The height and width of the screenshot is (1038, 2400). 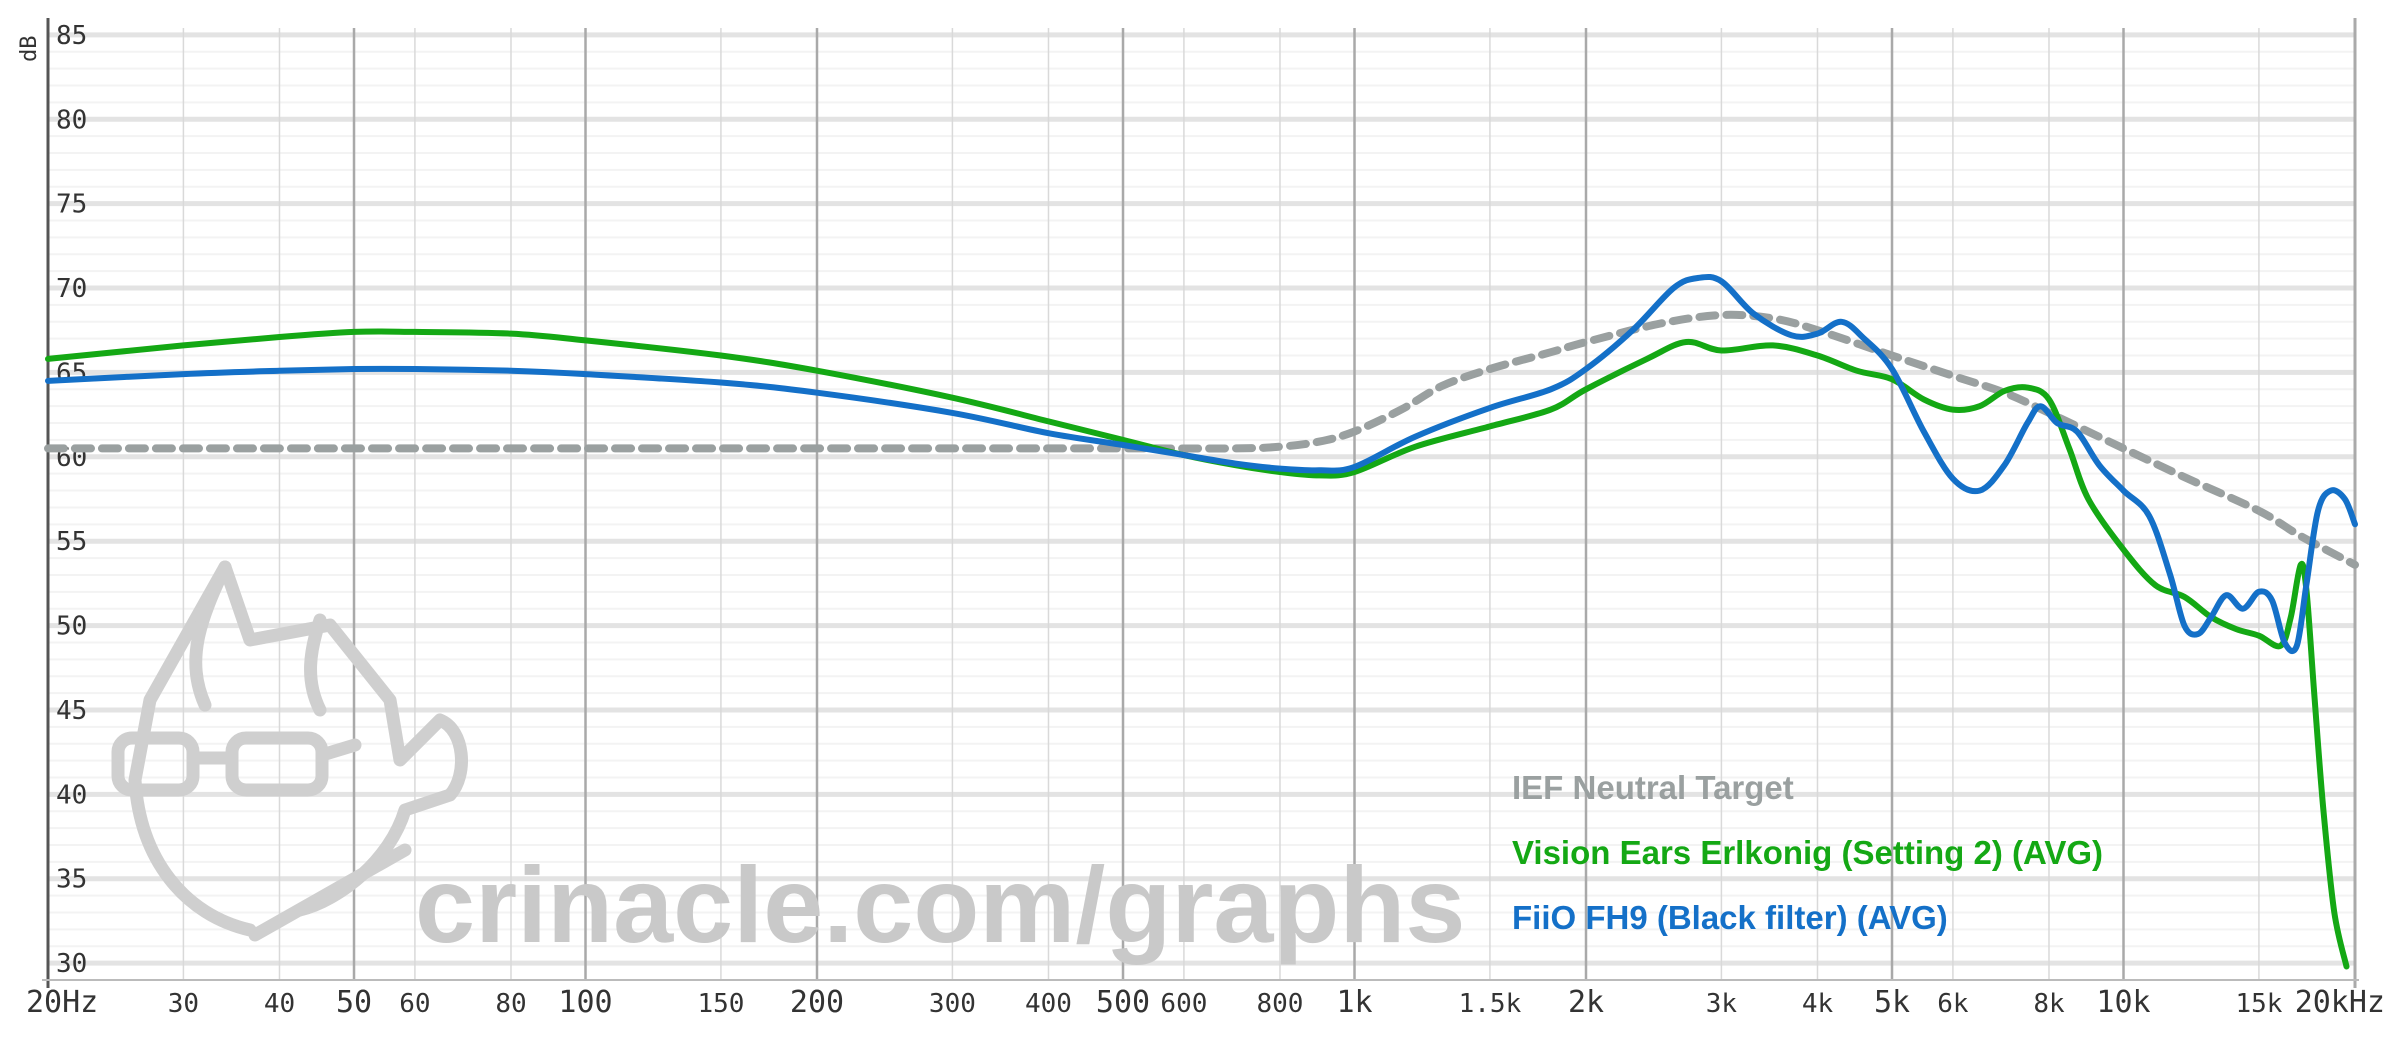 What do you see at coordinates (71, 795) in the screenshot?
I see `y-tick-label: 40` at bounding box center [71, 795].